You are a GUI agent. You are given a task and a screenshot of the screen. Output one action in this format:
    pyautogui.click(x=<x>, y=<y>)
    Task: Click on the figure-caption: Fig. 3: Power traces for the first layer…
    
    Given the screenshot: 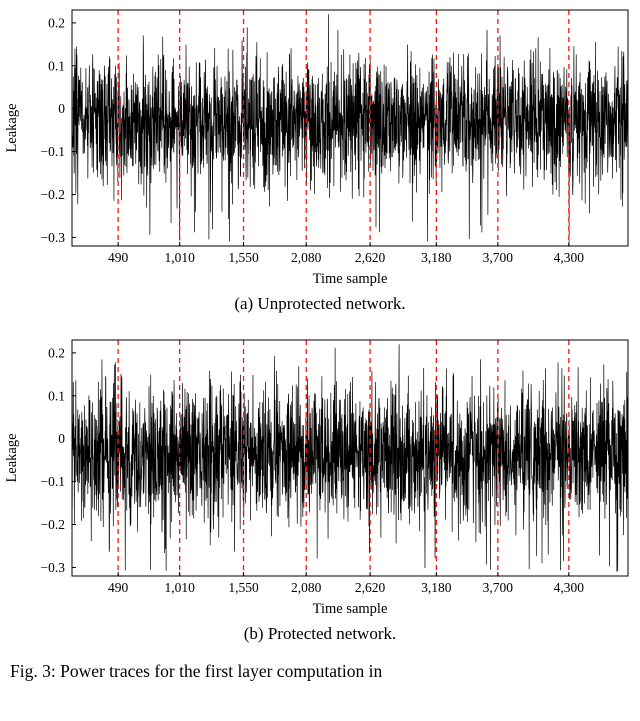 What is the action you would take?
    pyautogui.click(x=196, y=671)
    